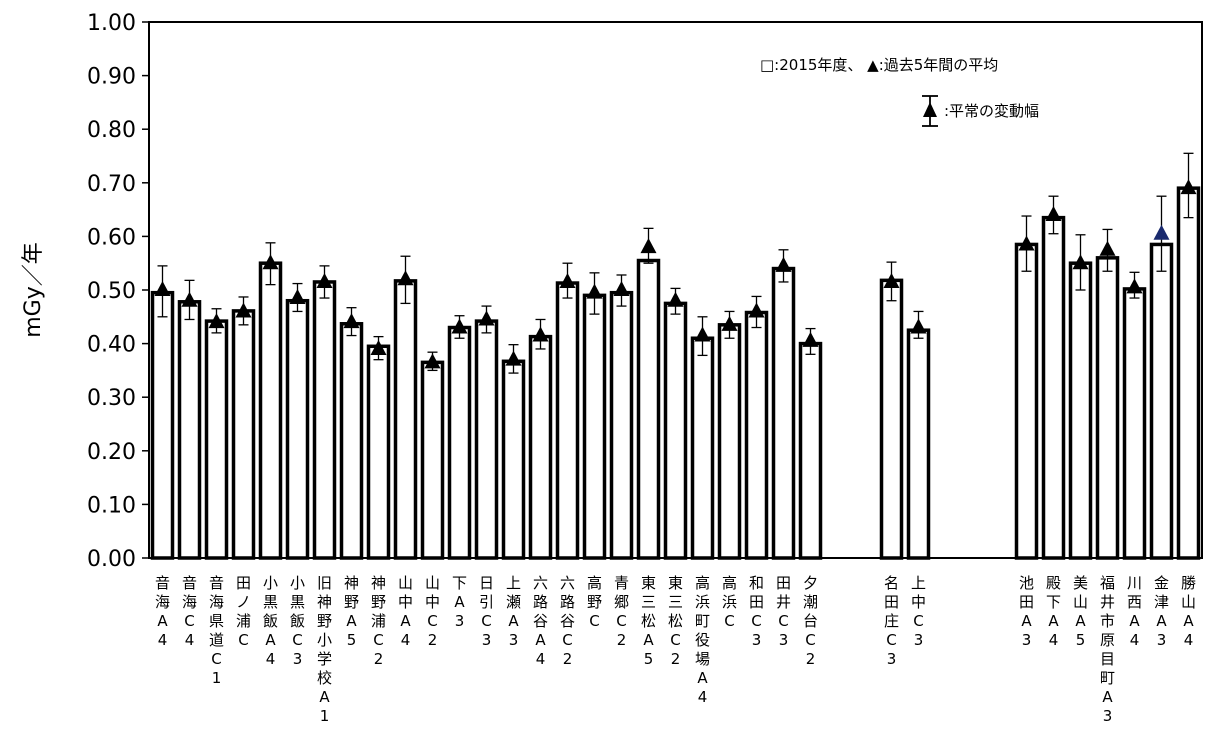 This screenshot has width=1208, height=756. What do you see at coordinates (621, 611) in the screenshot?
I see `x-category-label: 青郷 C 2` at bounding box center [621, 611].